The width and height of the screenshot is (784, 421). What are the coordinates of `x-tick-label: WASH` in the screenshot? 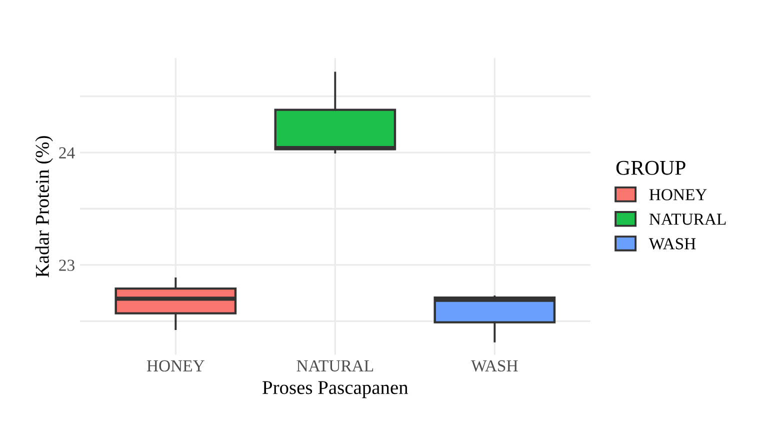 It's located at (494, 366).